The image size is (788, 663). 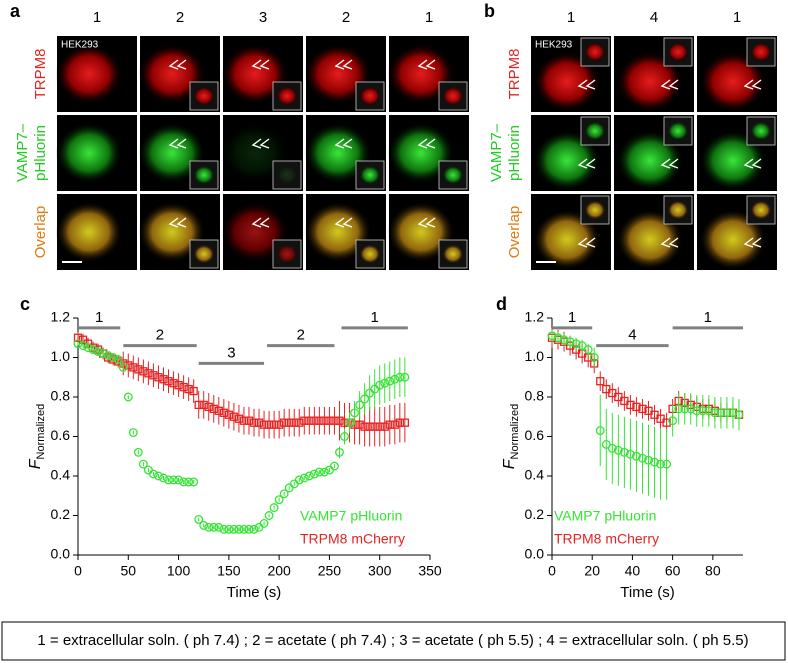 What do you see at coordinates (279, 571) in the screenshot?
I see `x-tick-label: 200` at bounding box center [279, 571].